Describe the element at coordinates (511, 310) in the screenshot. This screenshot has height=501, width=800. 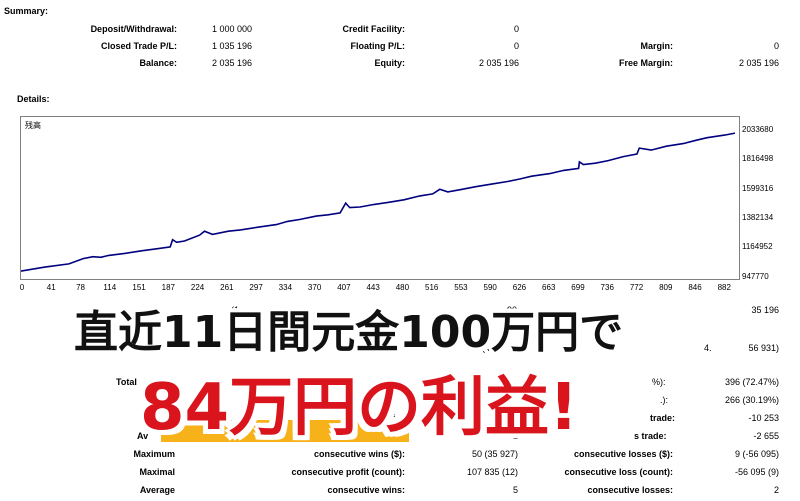
I see `stat-r1-mid: 90` at that location.